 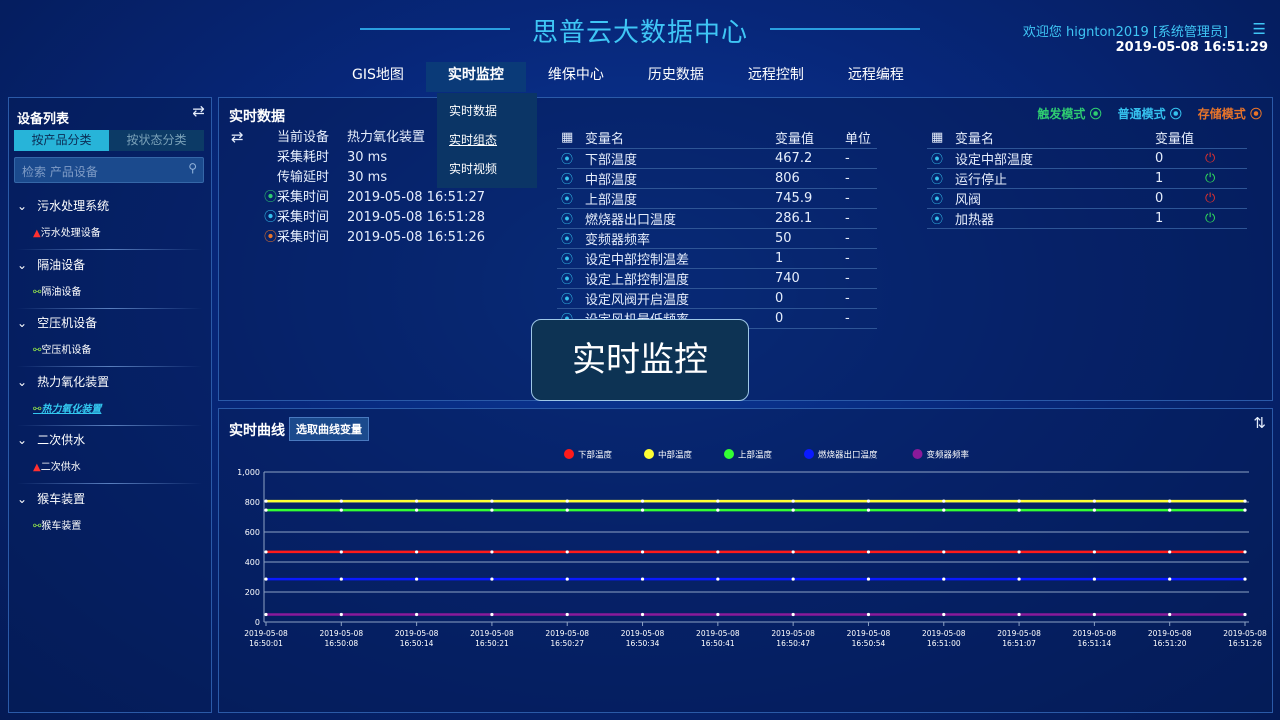 I want to click on panel-title: 实时曲线, so click(x=257, y=431).